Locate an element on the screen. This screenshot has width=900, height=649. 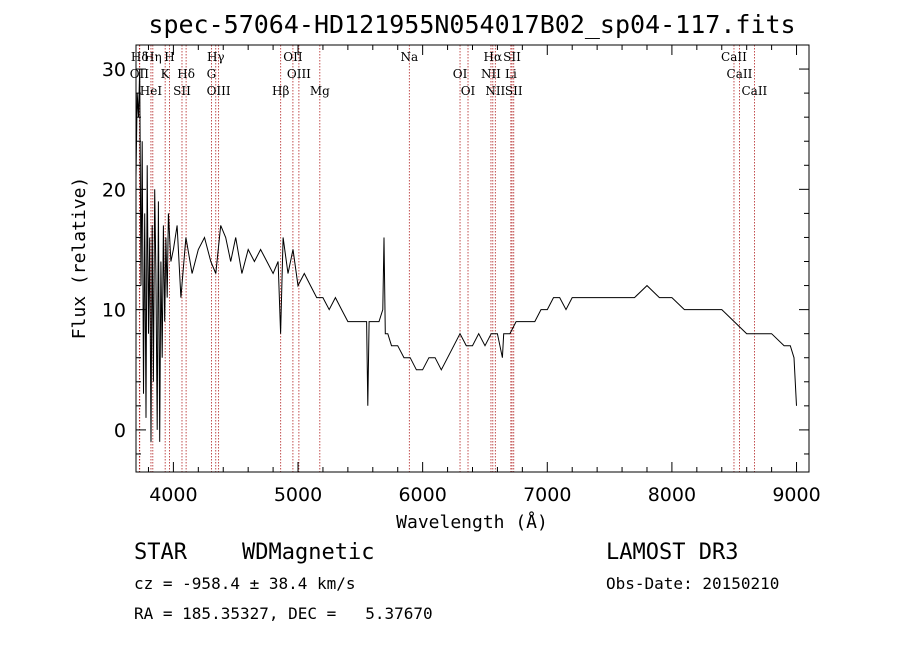
x-tick-label: 7000 is located at coordinates (547, 495).